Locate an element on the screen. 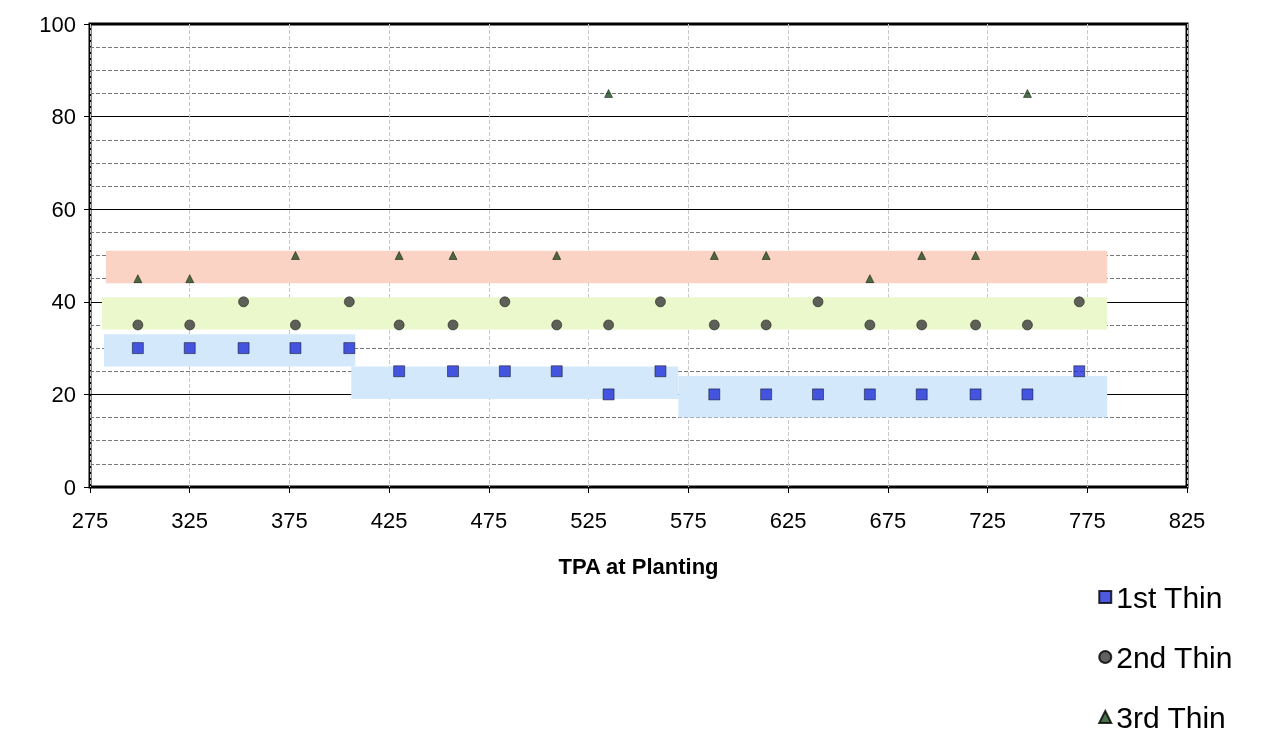  legend-label: 2nd Thin is located at coordinates (1174, 657).